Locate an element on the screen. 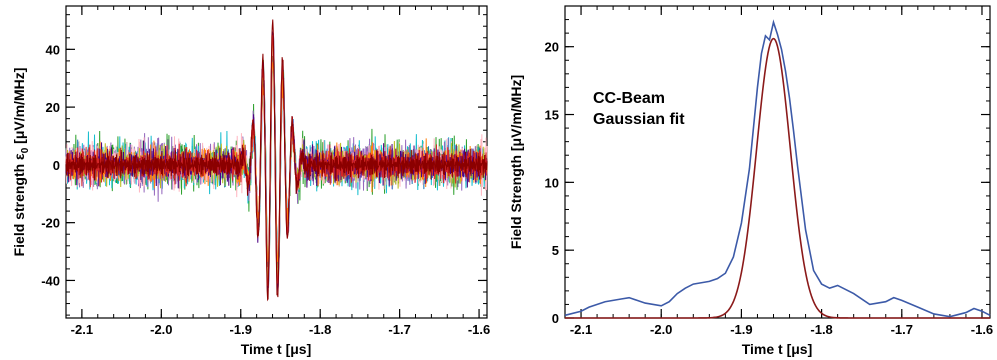 This screenshot has height=360, width=997. right-x-tick-label: -1.9 is located at coordinates (741, 329).